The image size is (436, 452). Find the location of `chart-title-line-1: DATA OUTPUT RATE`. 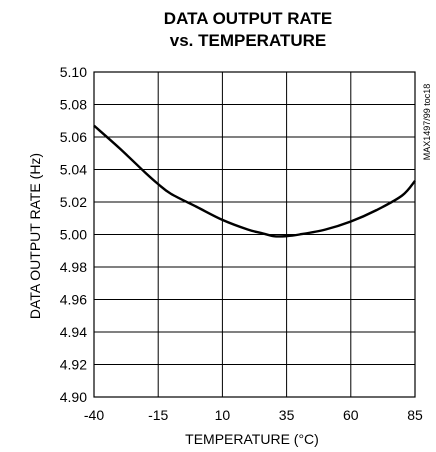

chart-title-line-1: DATA OUTPUT RATE is located at coordinates (248, 18).